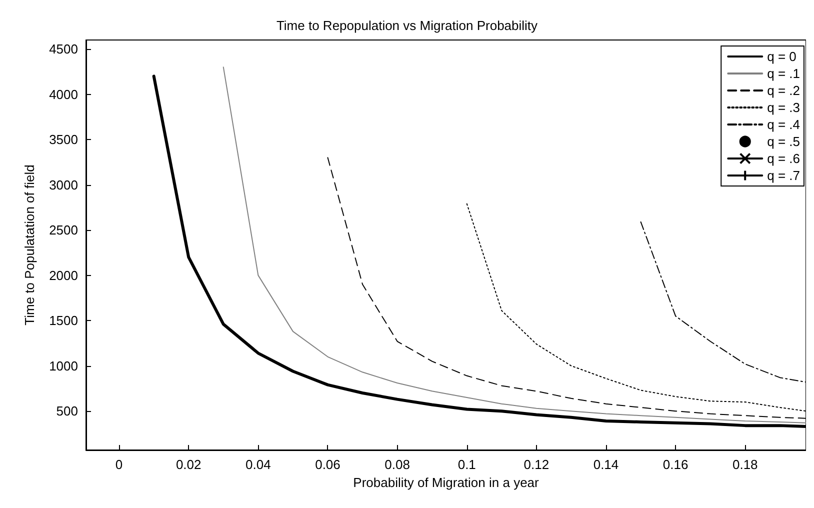 The height and width of the screenshot is (508, 814). Describe the element at coordinates (119, 464) in the screenshot. I see `x-tick-label: 0` at that location.